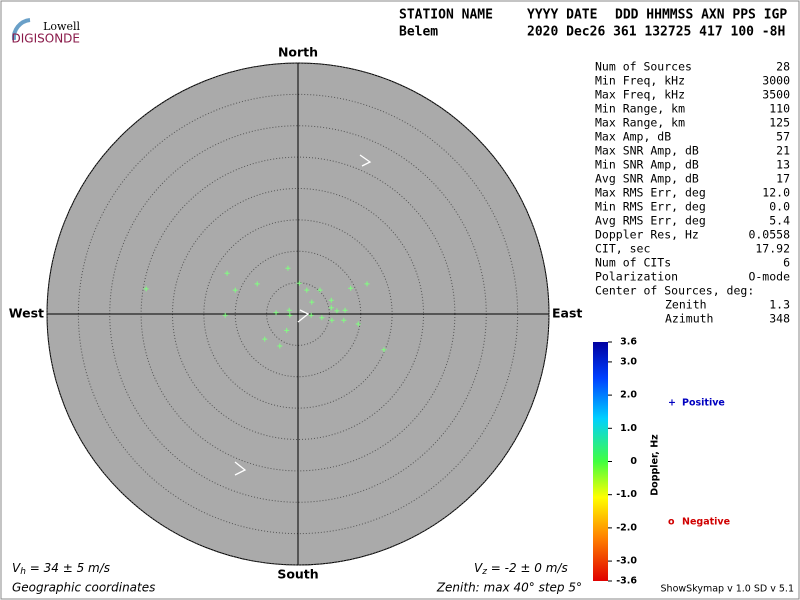 This screenshot has height=600, width=800. What do you see at coordinates (628, 428) in the screenshot?
I see `colorbar-tick-label: 1.0` at bounding box center [628, 428].